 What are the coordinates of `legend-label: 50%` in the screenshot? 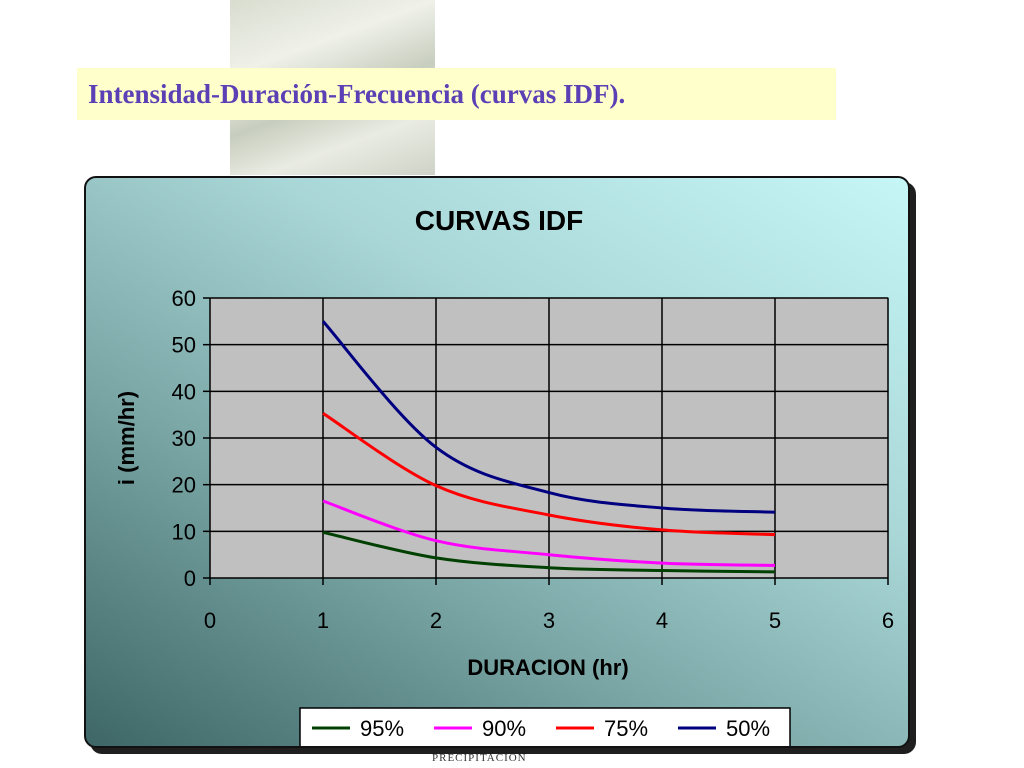 It's located at (748, 728).